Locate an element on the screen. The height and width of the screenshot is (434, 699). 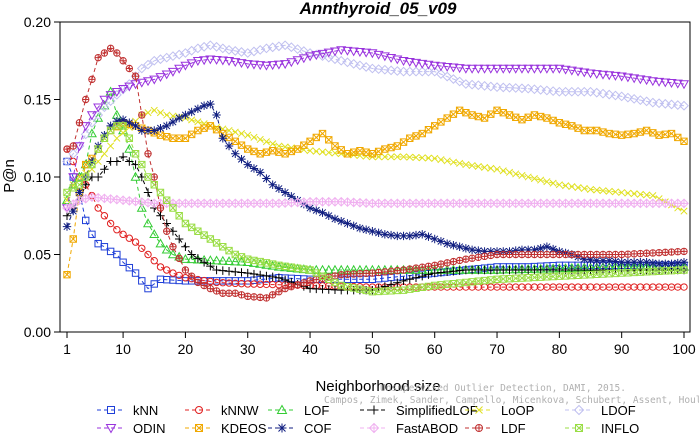
legend-label: ODIN is located at coordinates (149, 427).